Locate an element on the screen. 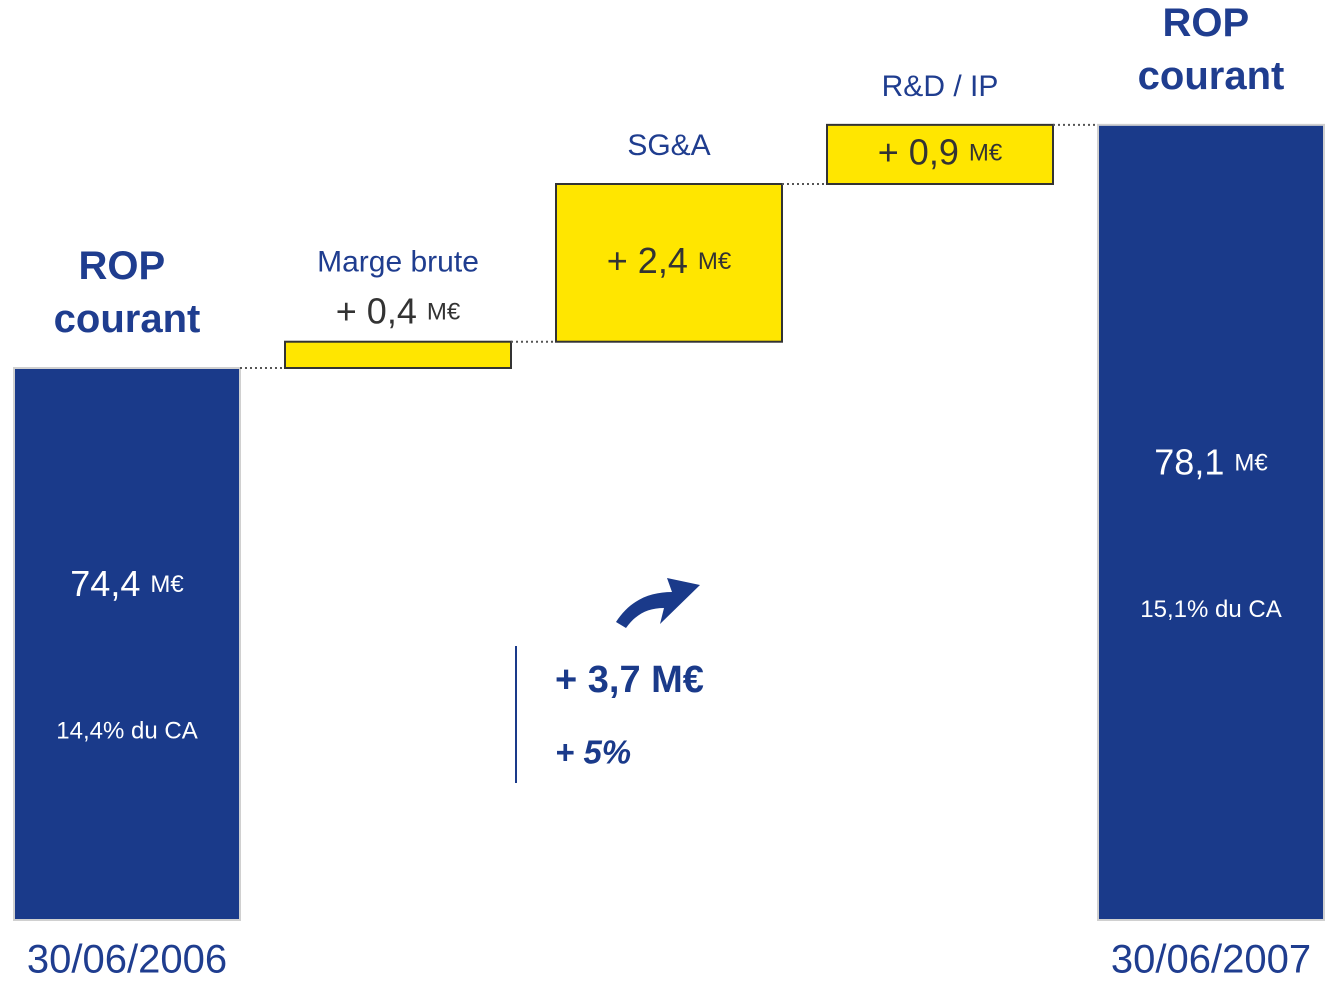 This screenshot has height=989, width=1326. category-label: SG&A is located at coordinates (668, 145).